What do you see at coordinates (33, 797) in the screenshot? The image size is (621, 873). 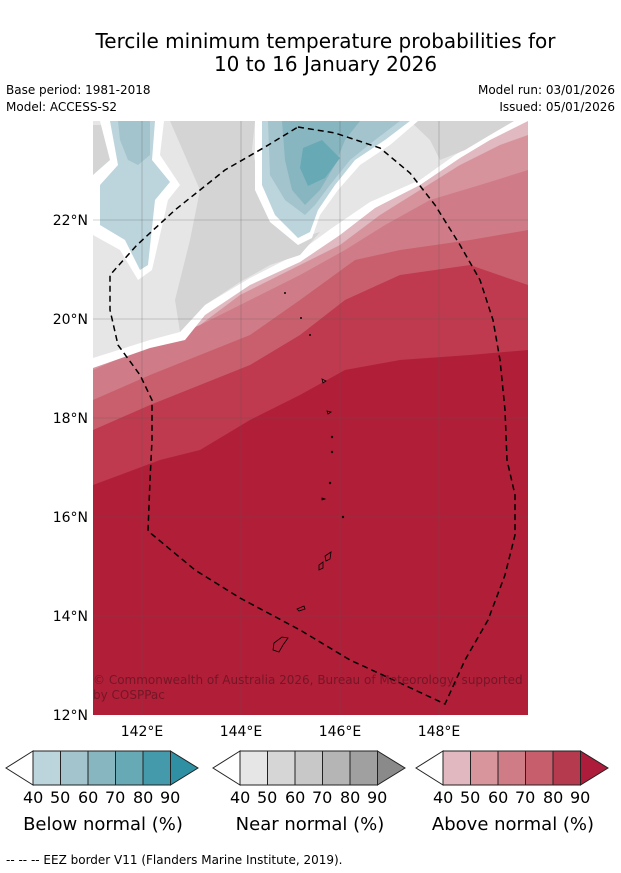 I see `legend-below-tick: 40` at bounding box center [33, 797].